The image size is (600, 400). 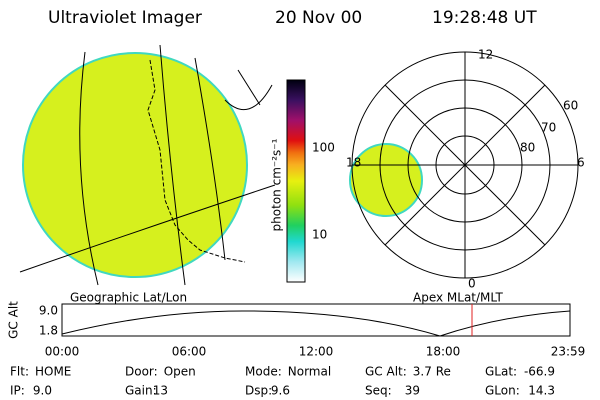 What do you see at coordinates (323, 148) in the screenshot?
I see `colorbar-tick: 100` at bounding box center [323, 148].